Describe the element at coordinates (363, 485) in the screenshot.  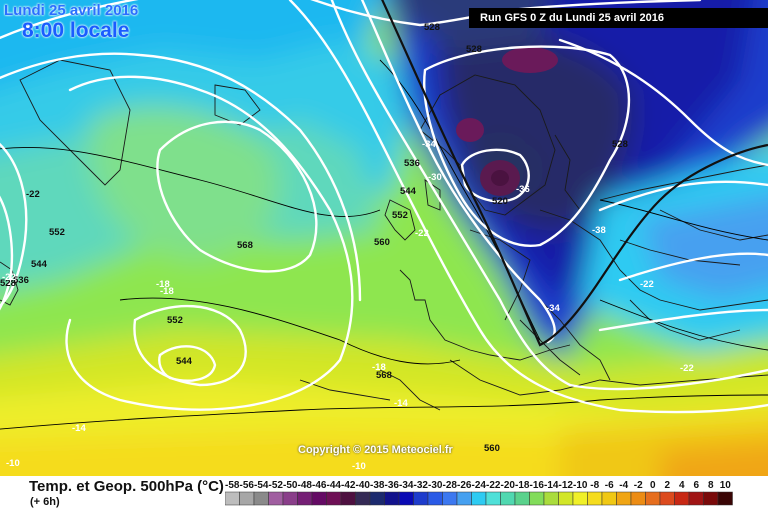
I see `legend-tick-label: -40` at that location.